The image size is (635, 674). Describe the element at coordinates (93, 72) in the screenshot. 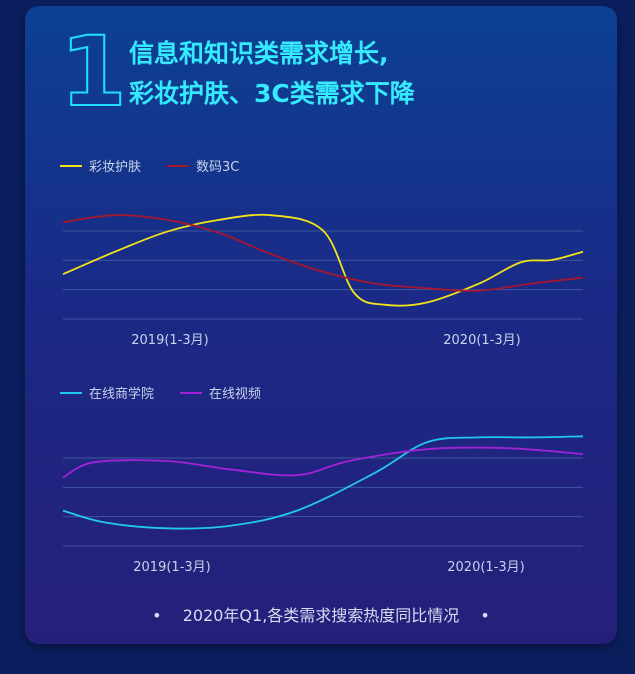

I see `section-number: 1` at that location.